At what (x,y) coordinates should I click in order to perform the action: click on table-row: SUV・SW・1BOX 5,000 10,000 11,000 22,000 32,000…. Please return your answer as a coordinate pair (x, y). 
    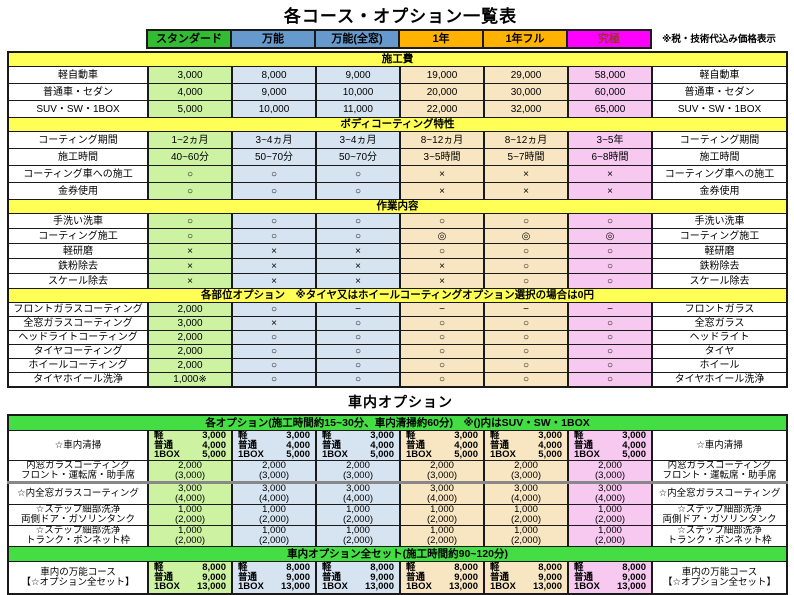
    Looking at the image, I should click on (397, 109).